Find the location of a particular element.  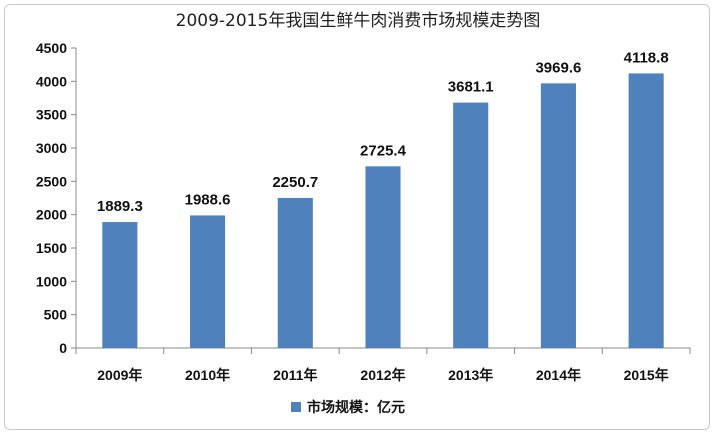

data-label: 2250.7 is located at coordinates (295, 182).